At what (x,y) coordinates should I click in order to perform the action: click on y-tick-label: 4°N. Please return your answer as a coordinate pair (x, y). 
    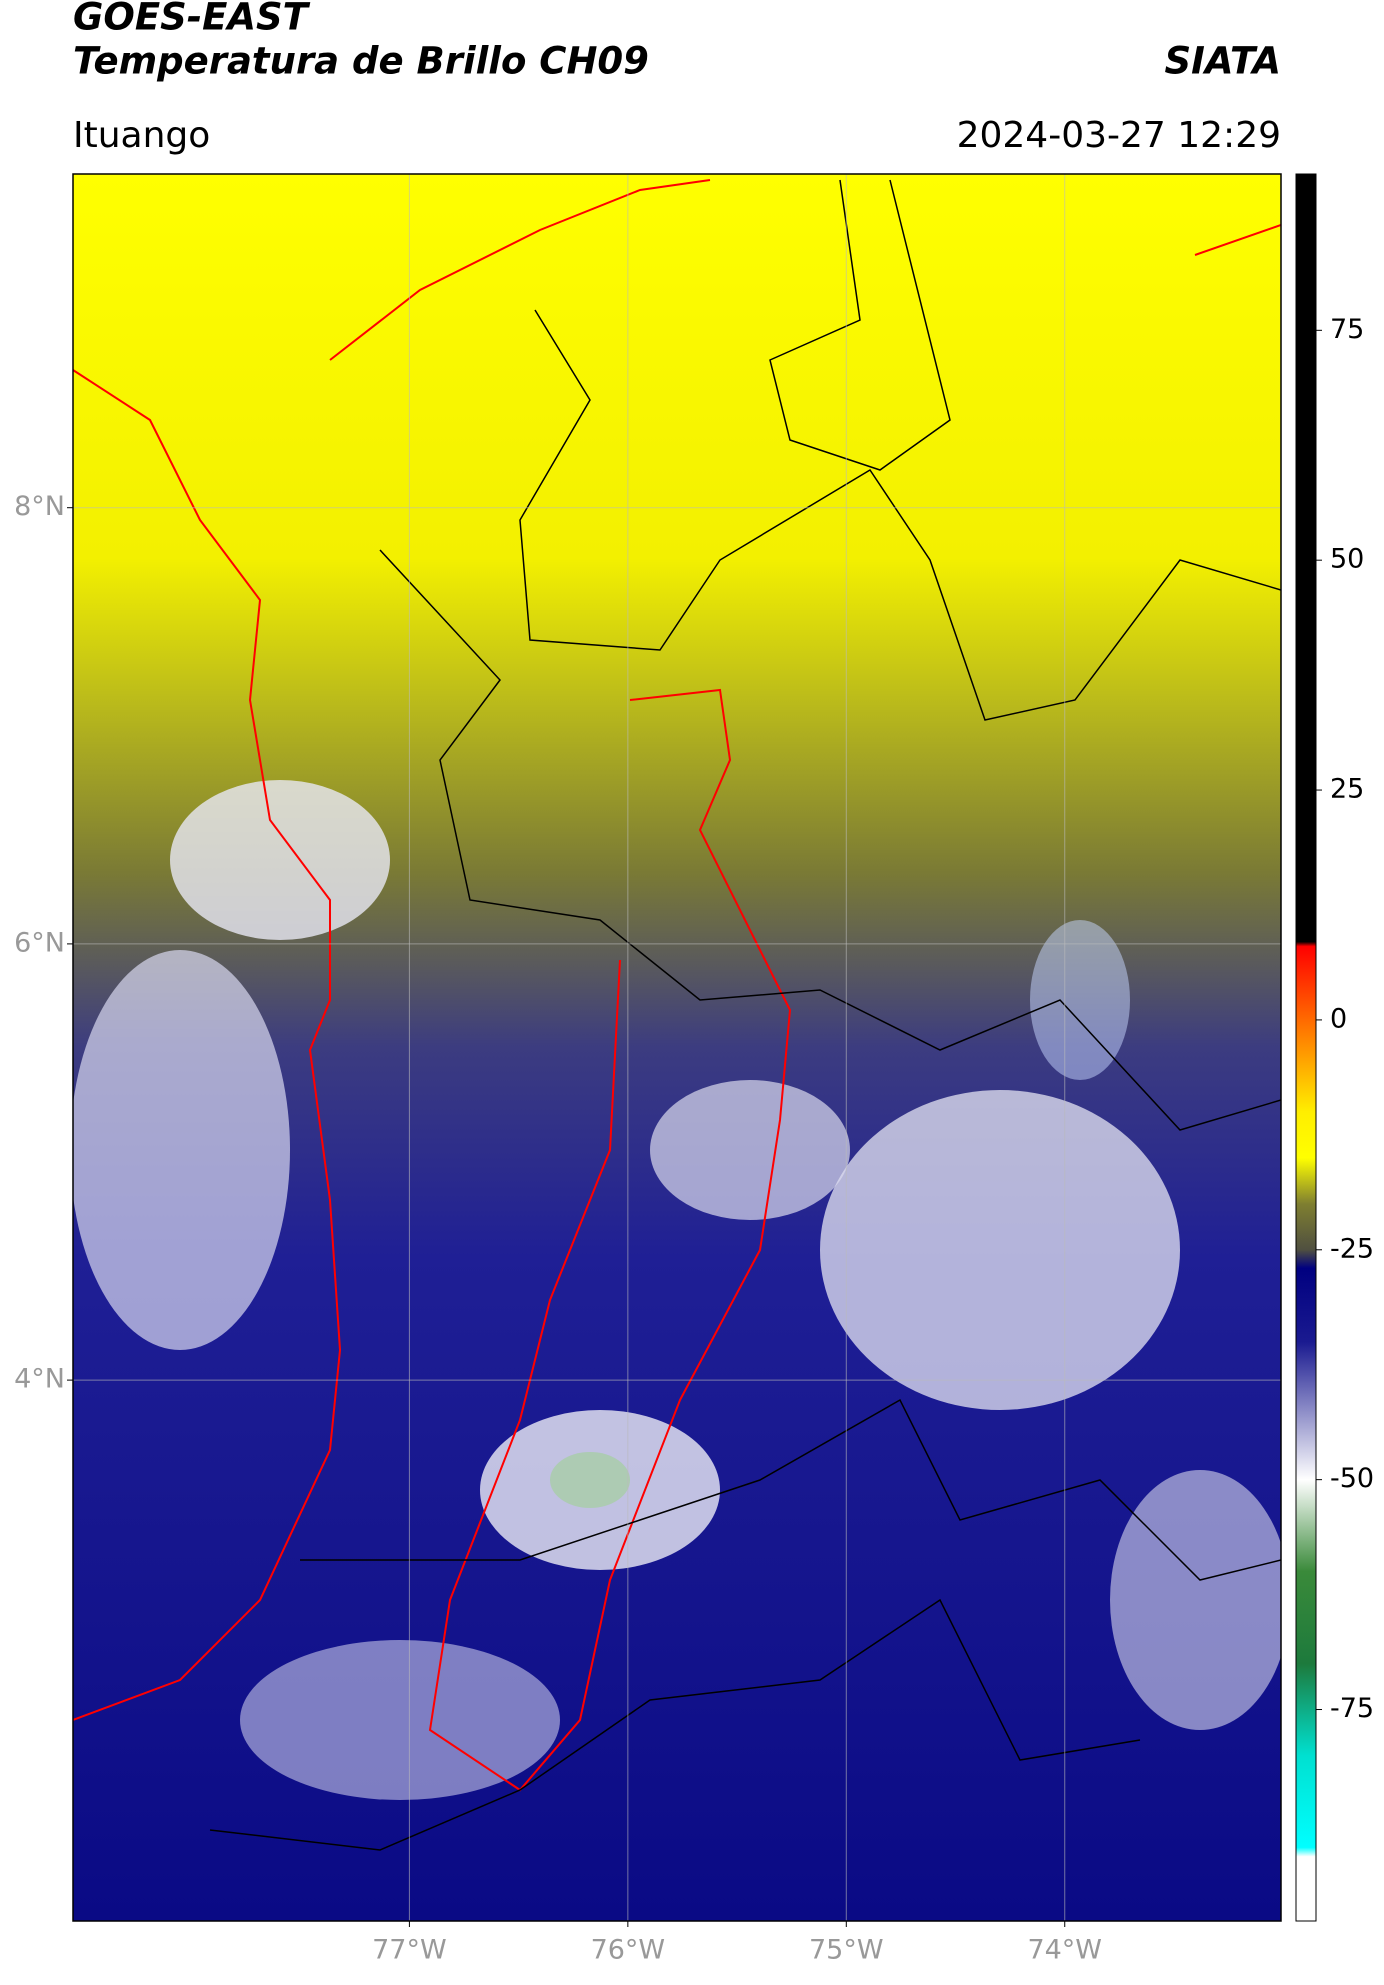
    Looking at the image, I should click on (39, 1379).